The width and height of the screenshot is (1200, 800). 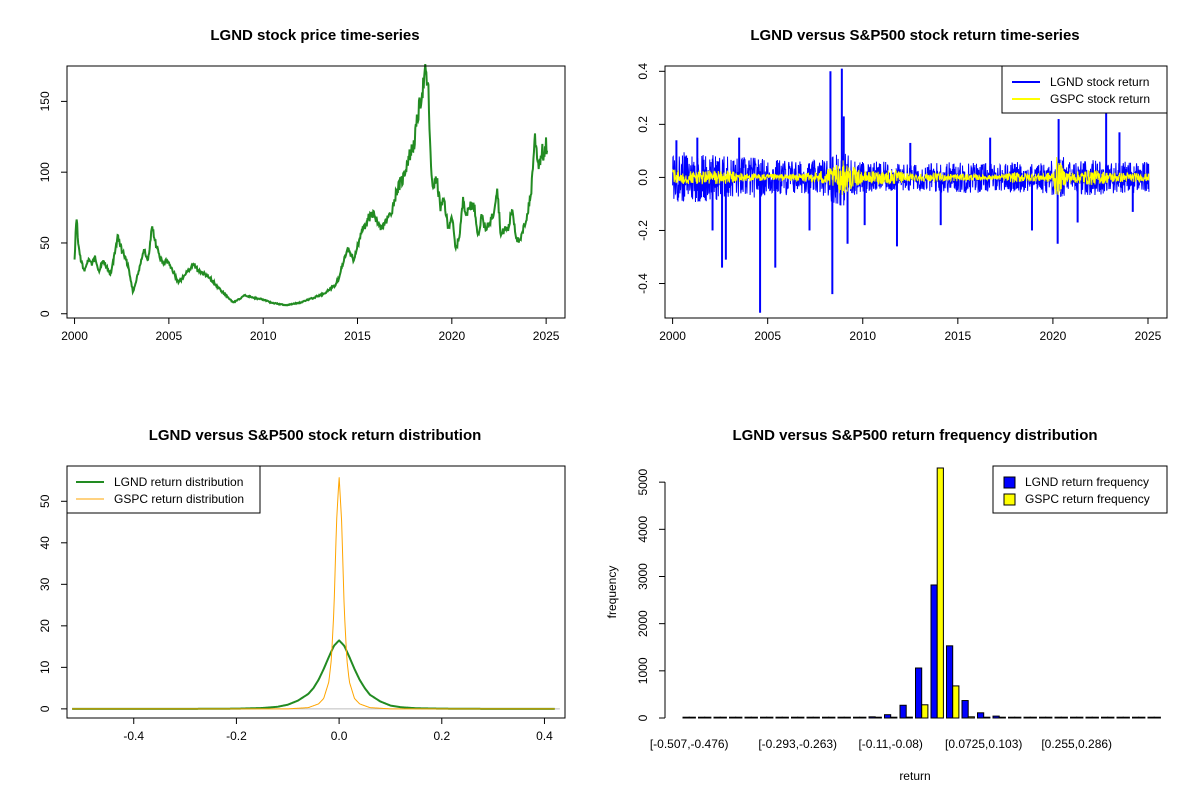 I want to click on frequency-legend-lgnd-swatch, so click(x=1009, y=482).